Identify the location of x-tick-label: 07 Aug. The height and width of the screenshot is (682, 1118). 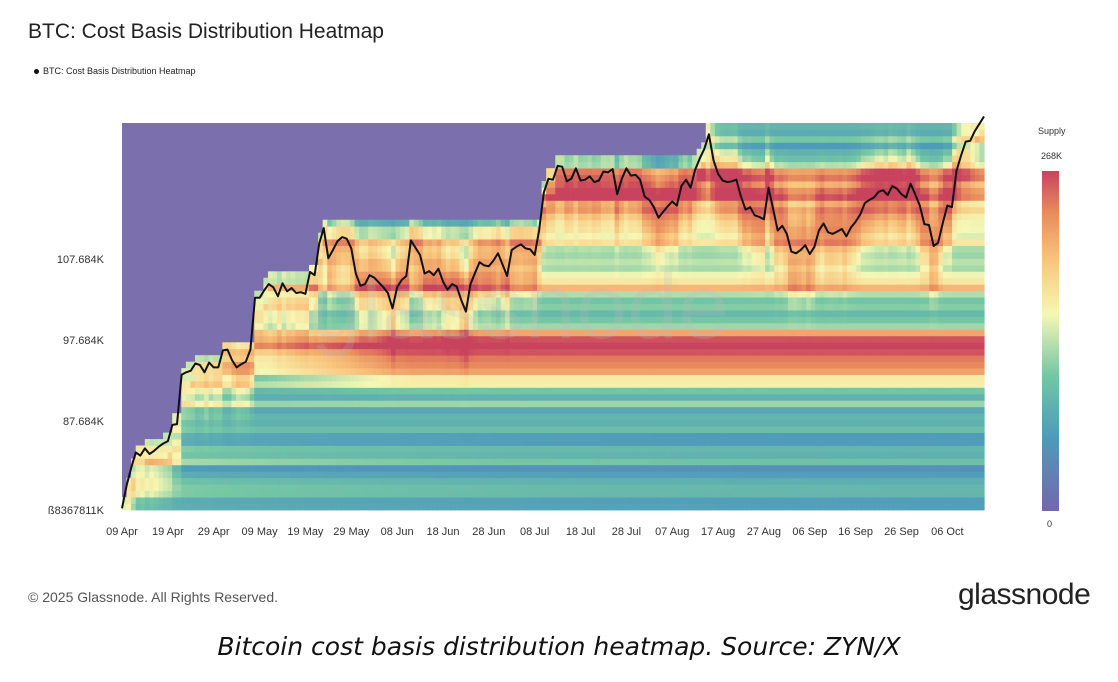
(672, 532).